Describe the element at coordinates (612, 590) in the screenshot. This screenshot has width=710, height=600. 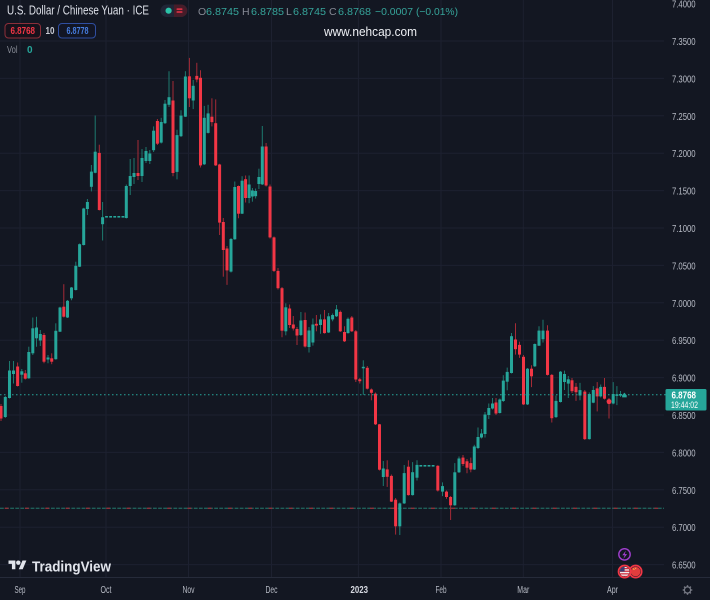
I see `svg-text: Apr` at that location.